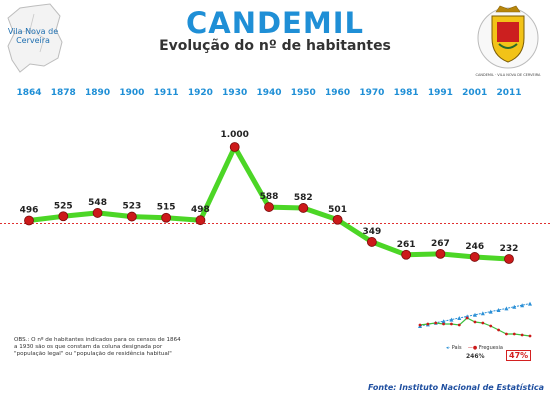 Image resolution: width=550 pixels, height=404 pixels. Describe the element at coordinates (275, 46) in the screenshot. I see `page-subtitle: Evolução do nº de habitantes` at that location.